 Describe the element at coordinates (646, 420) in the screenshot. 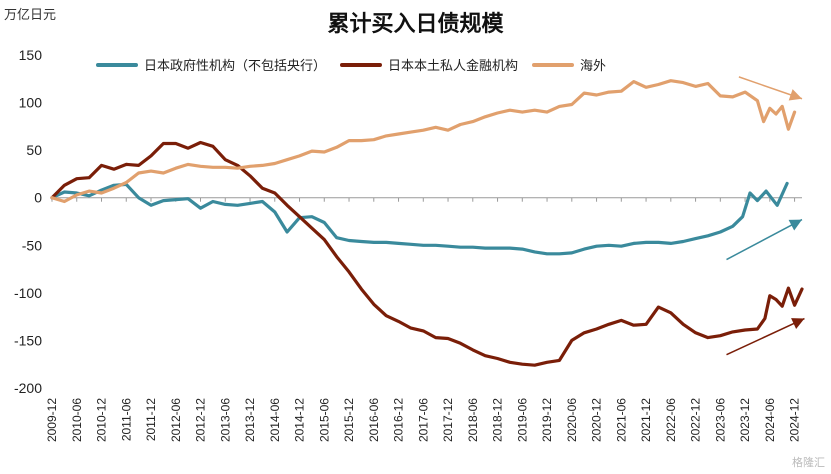

I see `x-tick-label: 2021-12` at that location.